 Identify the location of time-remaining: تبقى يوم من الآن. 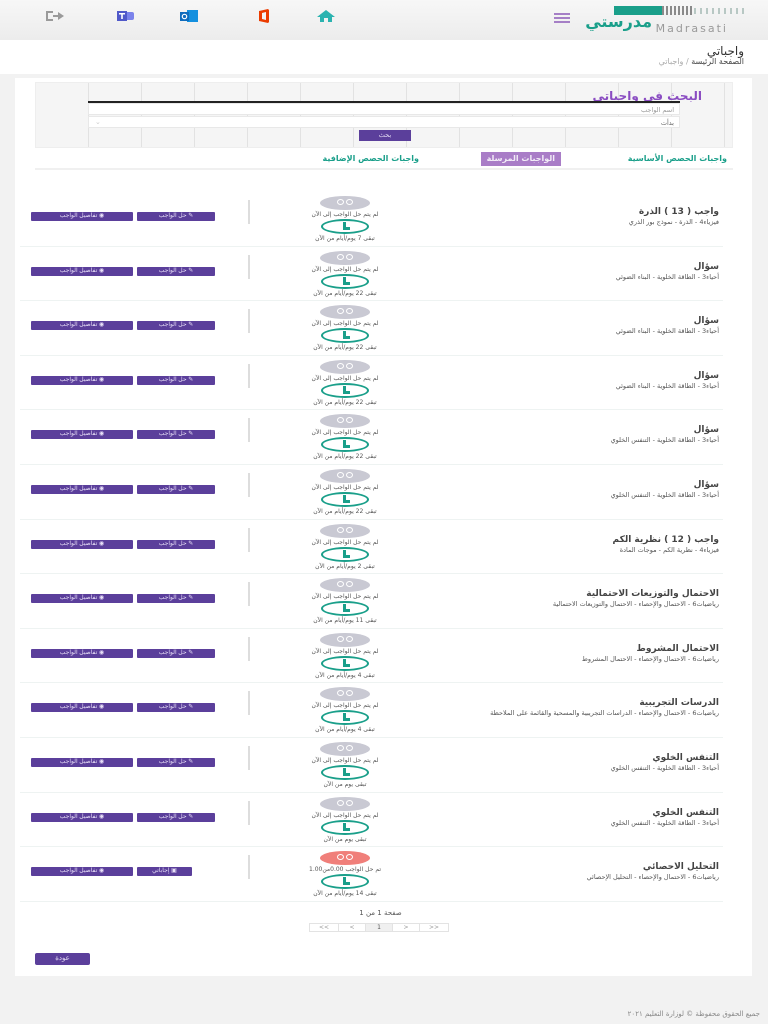
(345, 839).